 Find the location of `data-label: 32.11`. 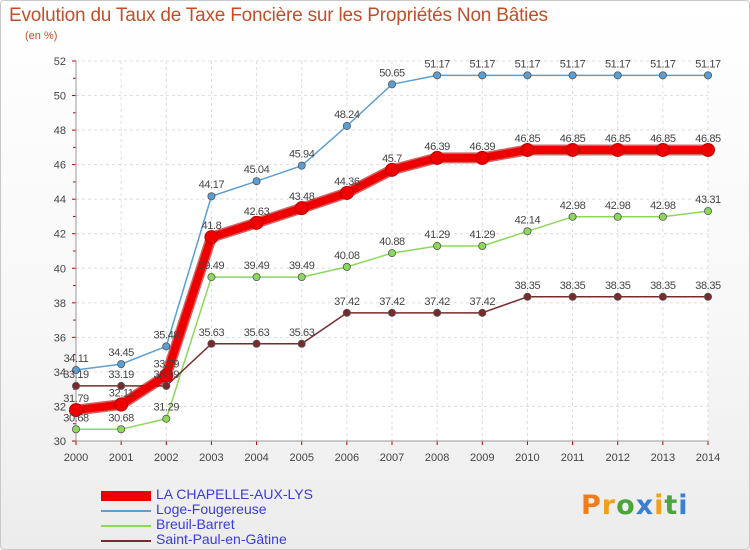

data-label: 32.11 is located at coordinates (121, 394).